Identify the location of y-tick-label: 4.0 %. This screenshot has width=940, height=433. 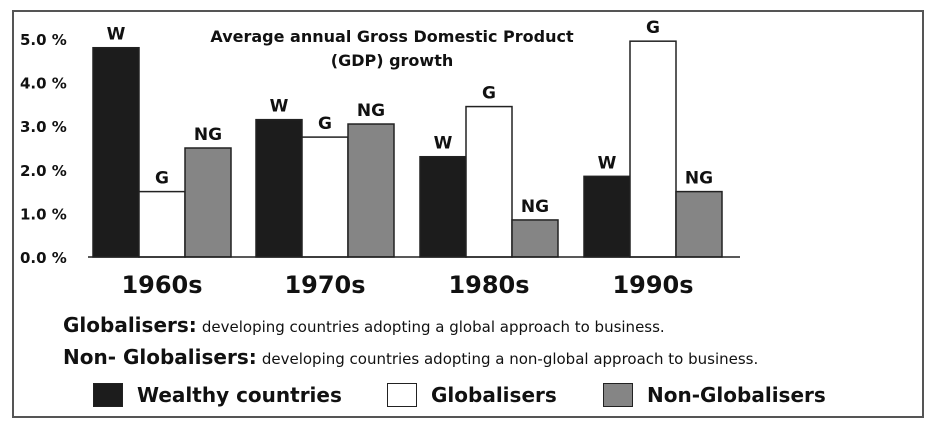
(43, 84).